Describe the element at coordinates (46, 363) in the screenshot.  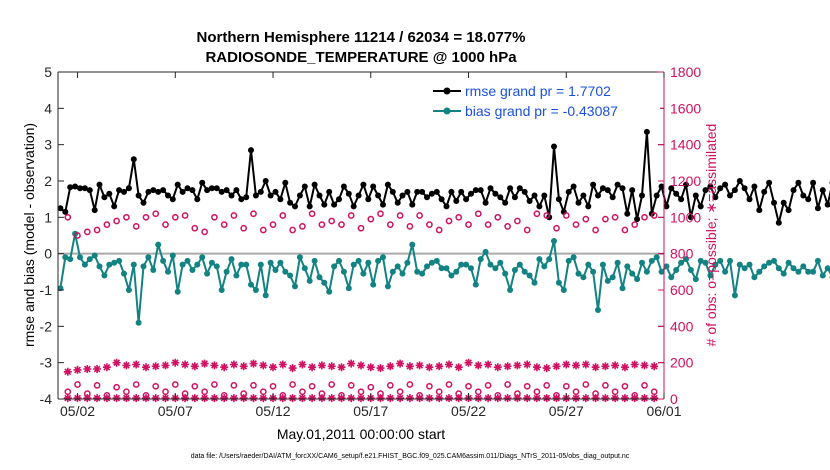
I see `y-left-tick-label: -3` at that location.